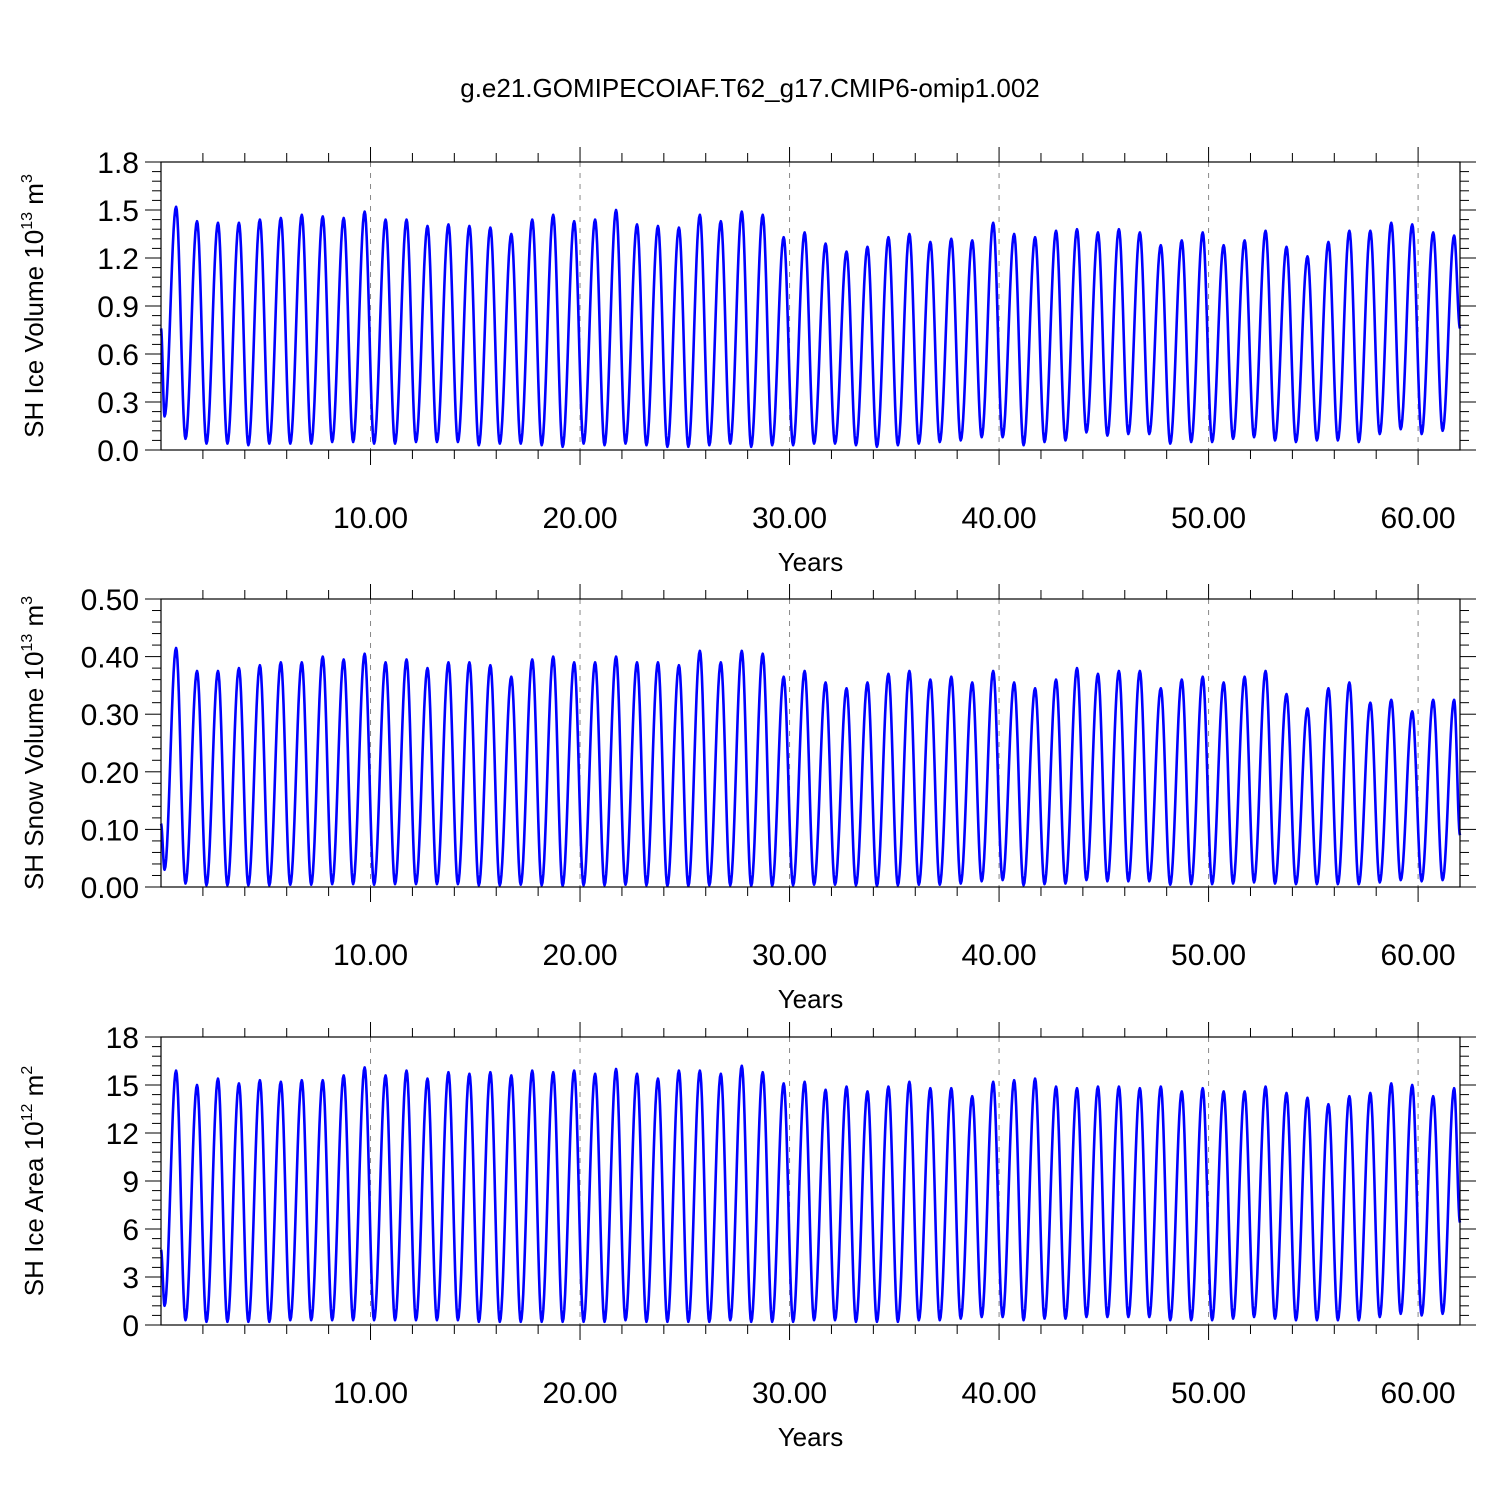  Describe the element at coordinates (110, 715) in the screenshot. I see `y-tick-label: 0.30` at that location.